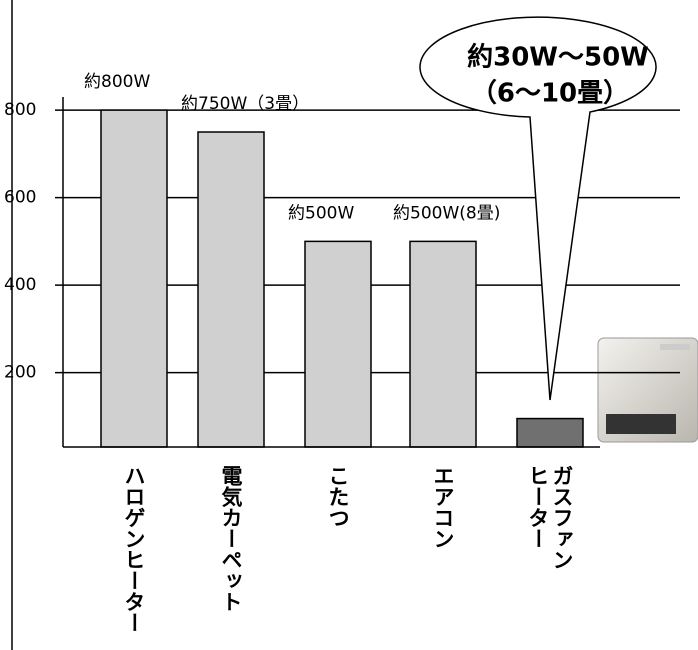 The height and width of the screenshot is (650, 698). I want to click on y-tick-label: 400, so click(20, 285).